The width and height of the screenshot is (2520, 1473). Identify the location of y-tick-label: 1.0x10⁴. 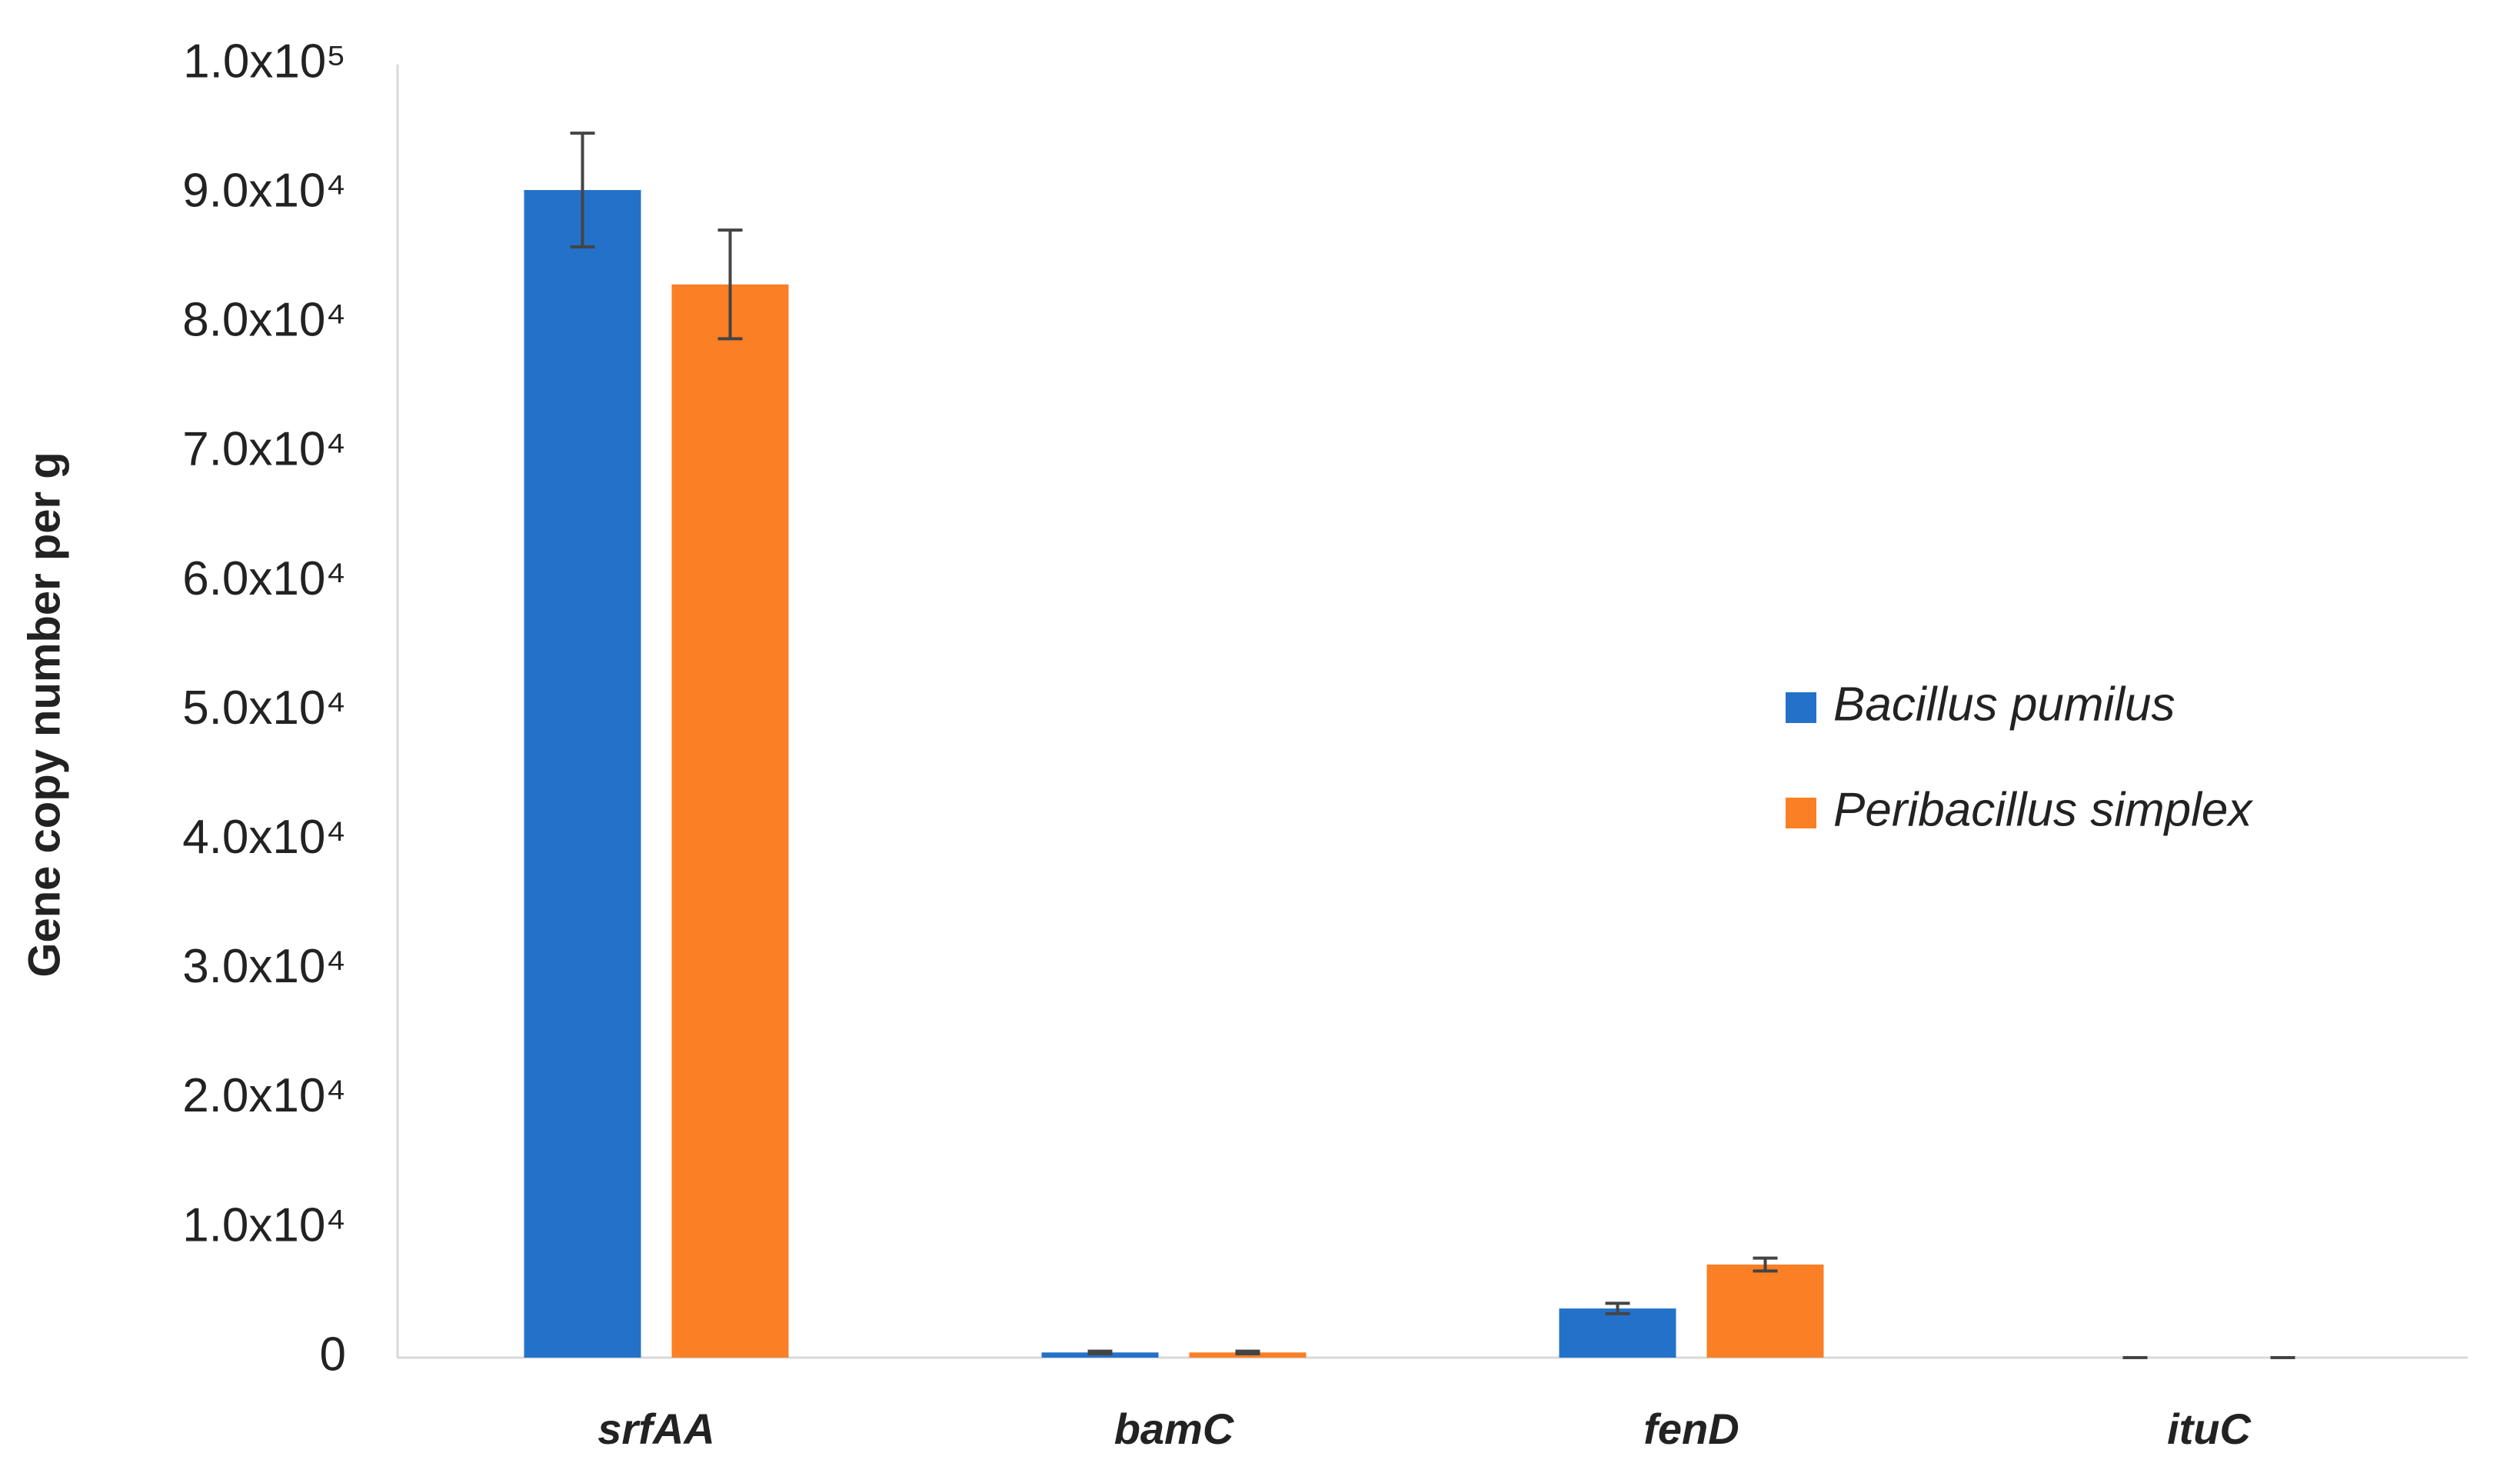
(264, 1224).